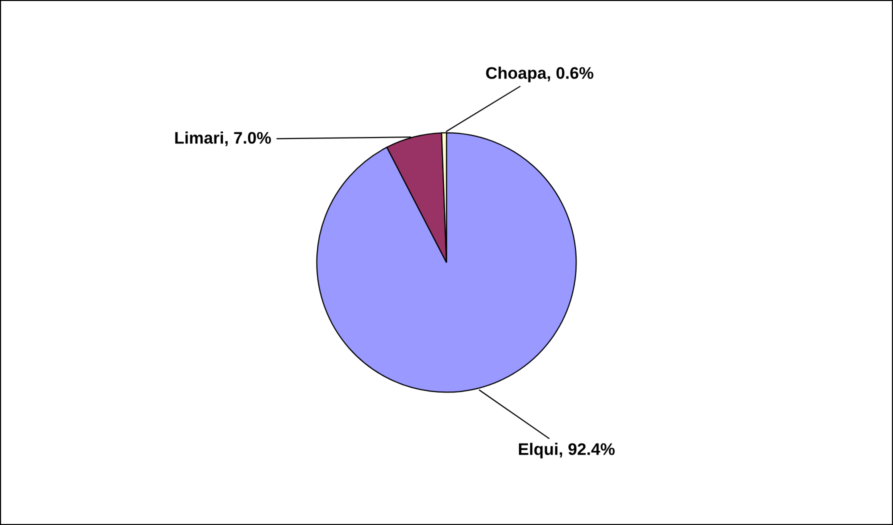  Describe the element at coordinates (566, 450) in the screenshot. I see `slice-label: Elqui, 92.4%` at that location.